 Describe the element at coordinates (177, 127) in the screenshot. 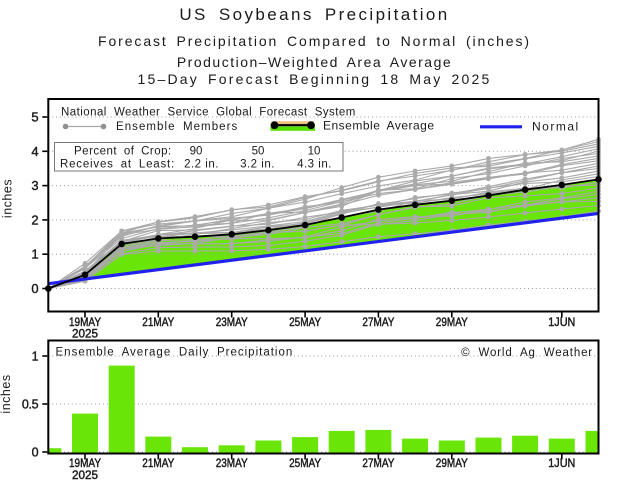

I see `svg-text: Ensemble Members` at that location.